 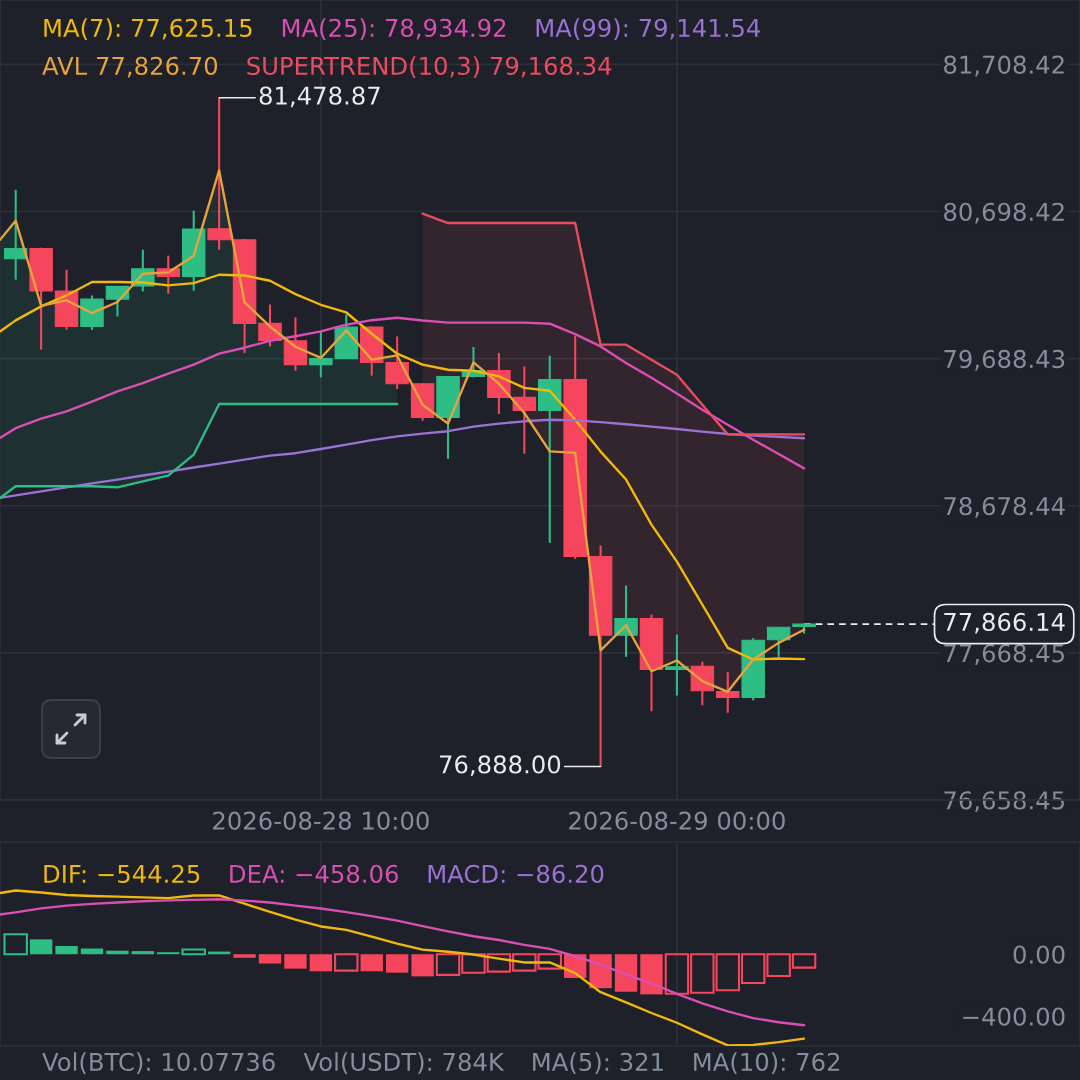 What do you see at coordinates (1004, 213) in the screenshot?
I see `y-tick-label: 80,698.42` at bounding box center [1004, 213].